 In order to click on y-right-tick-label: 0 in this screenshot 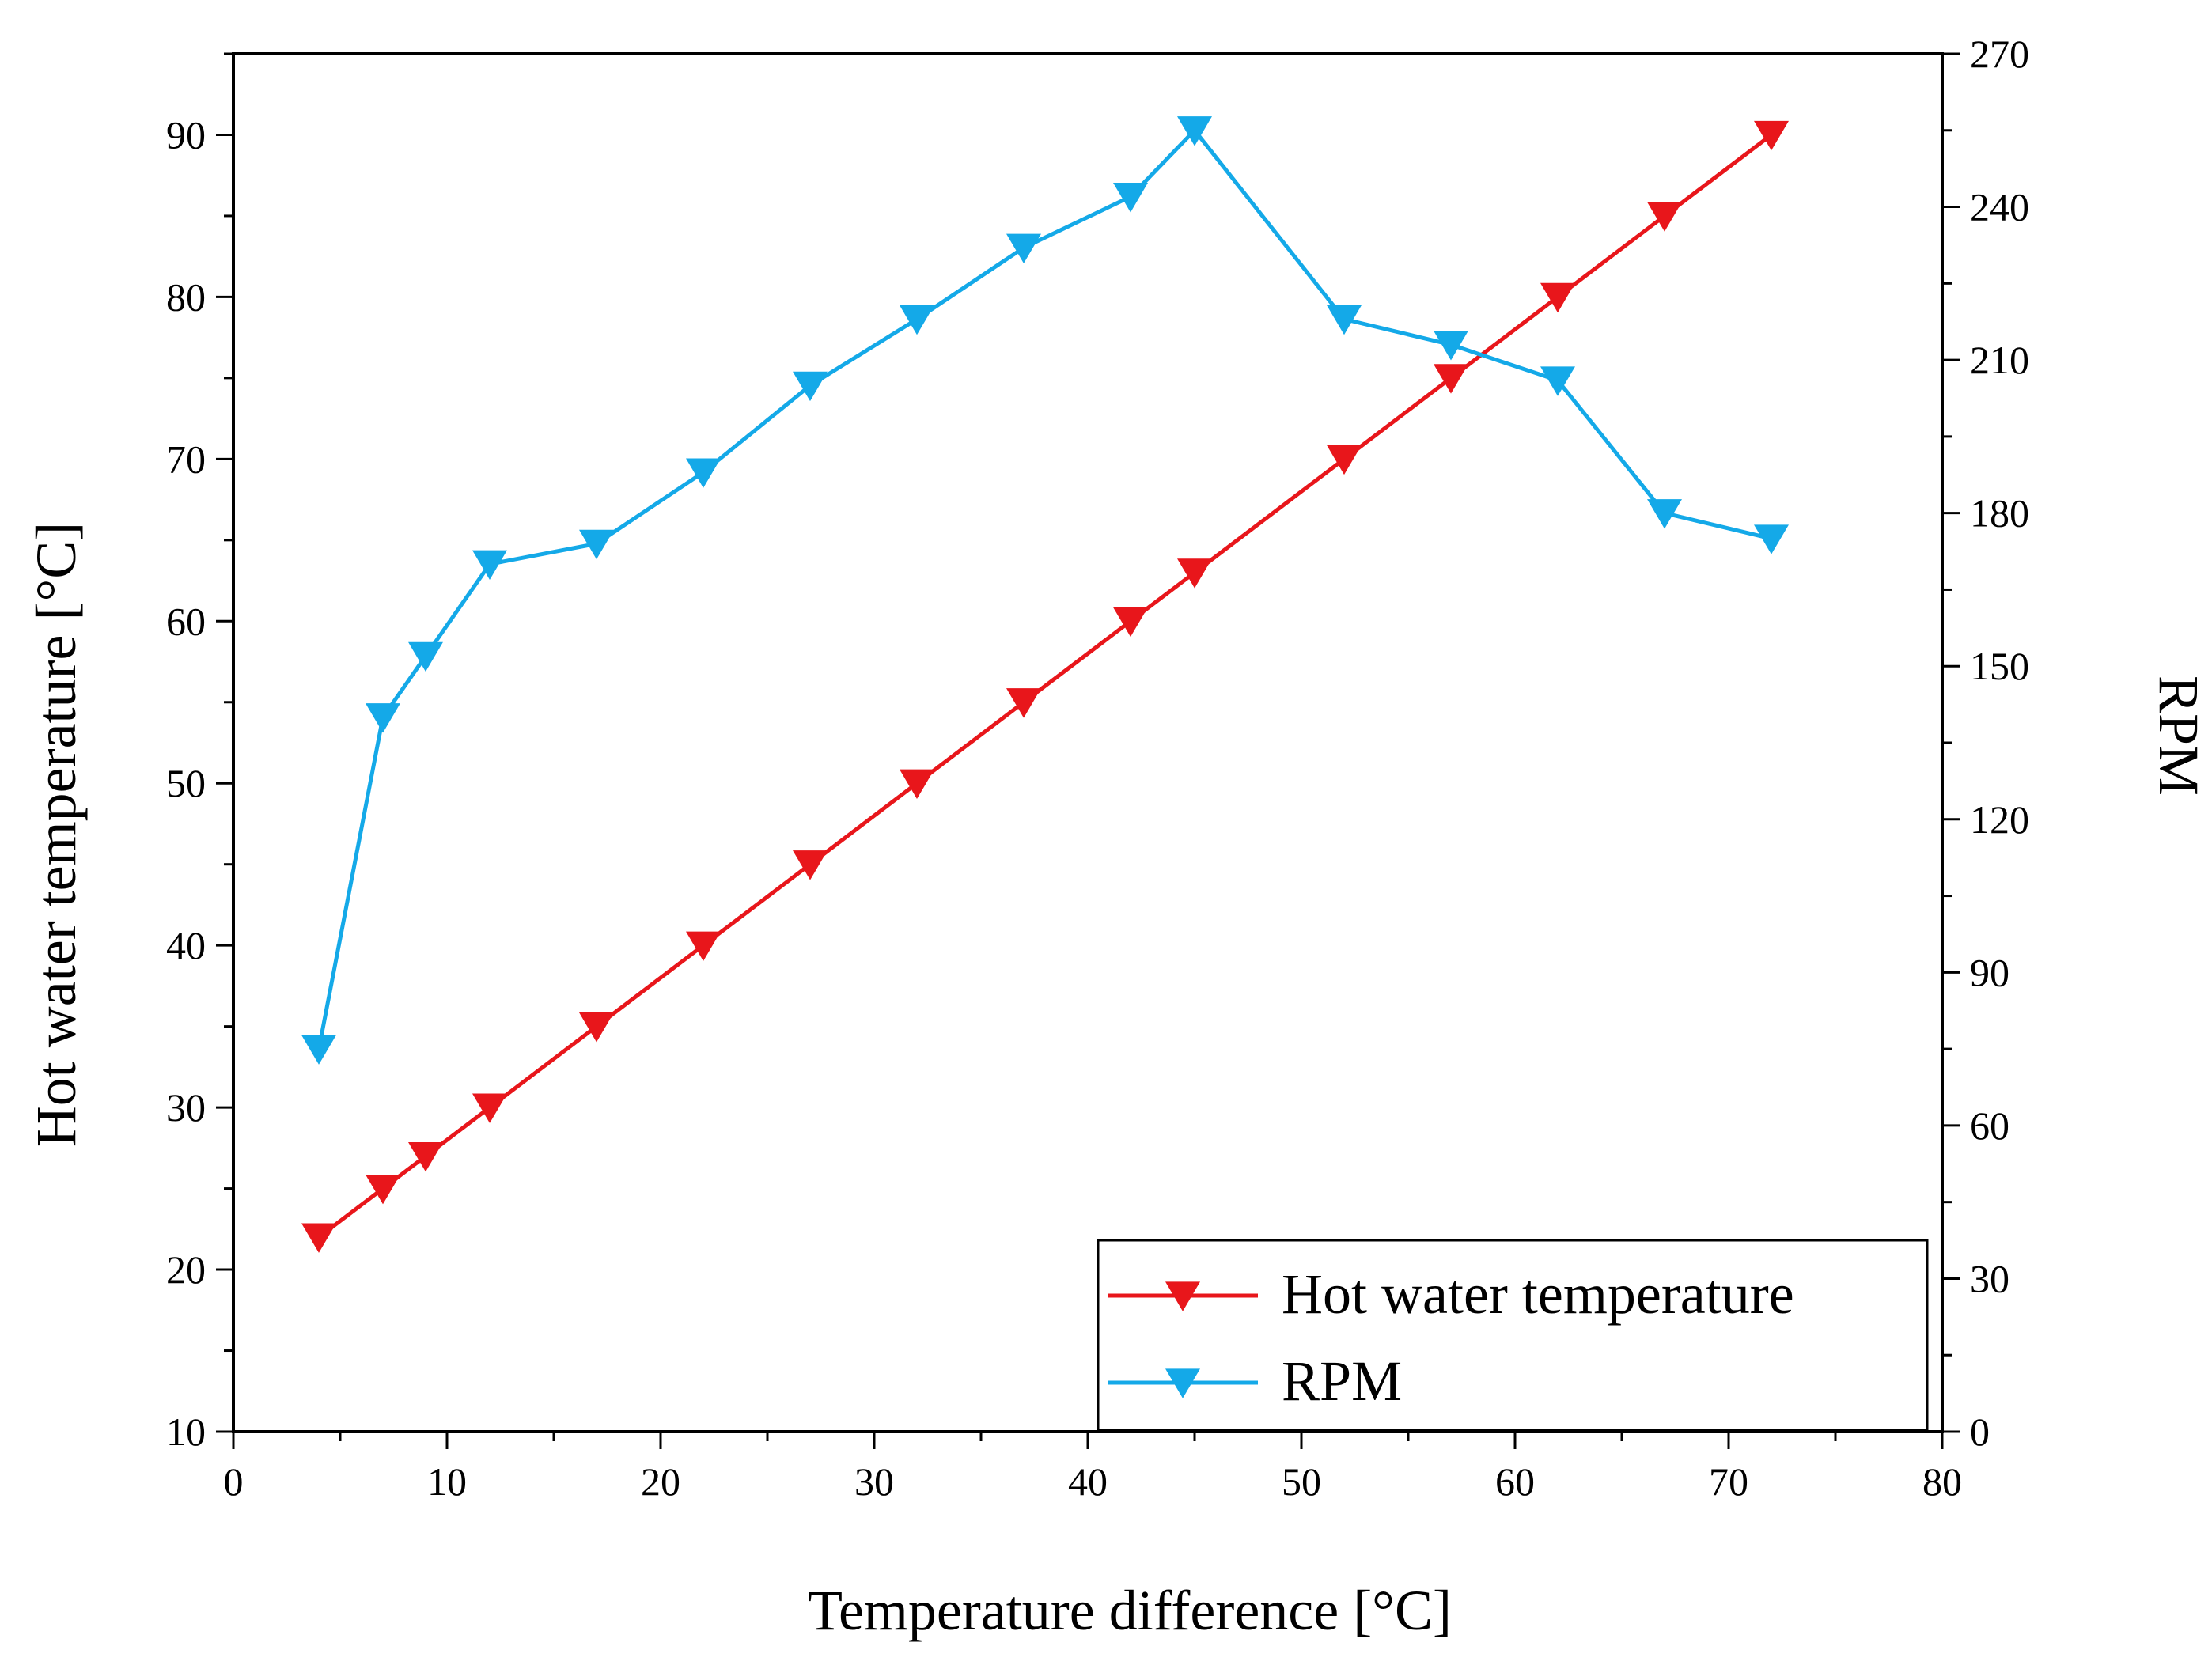, I will do `click(1980, 1432)`.